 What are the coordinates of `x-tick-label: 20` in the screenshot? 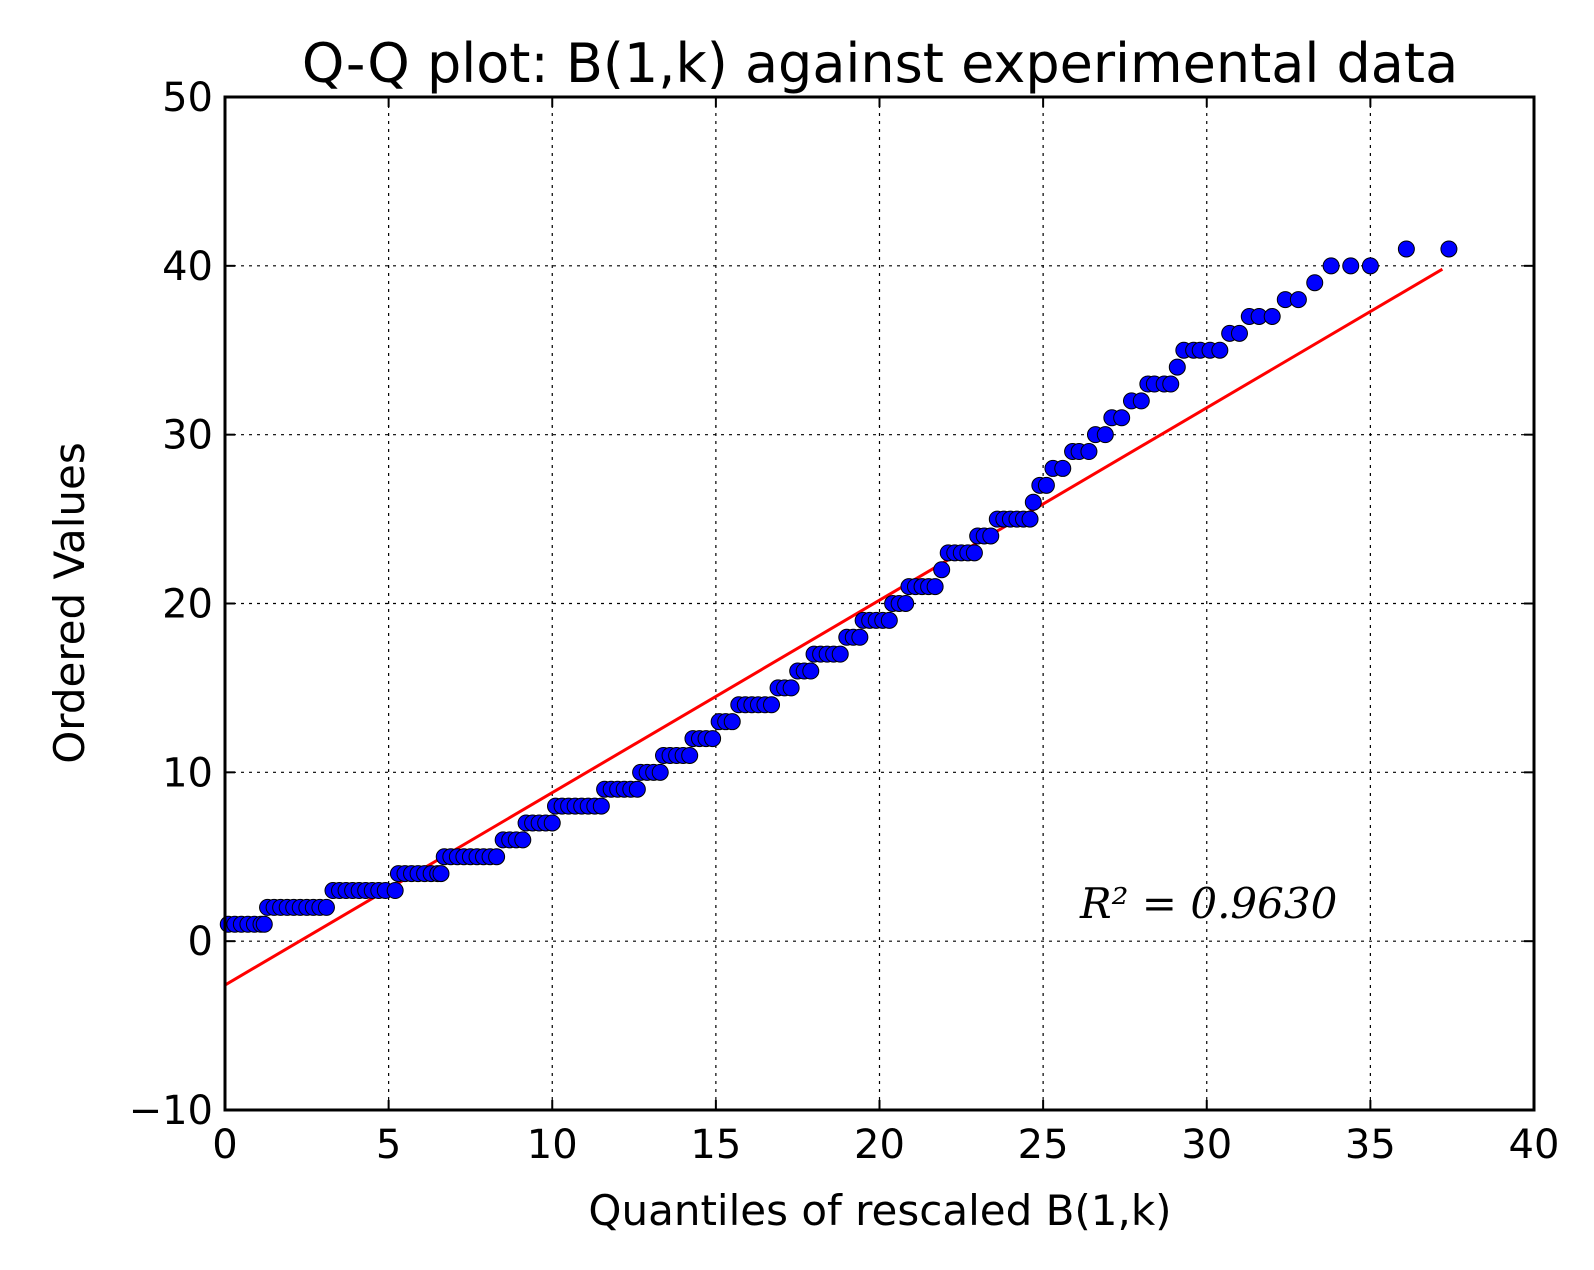 It's located at (879, 1145).